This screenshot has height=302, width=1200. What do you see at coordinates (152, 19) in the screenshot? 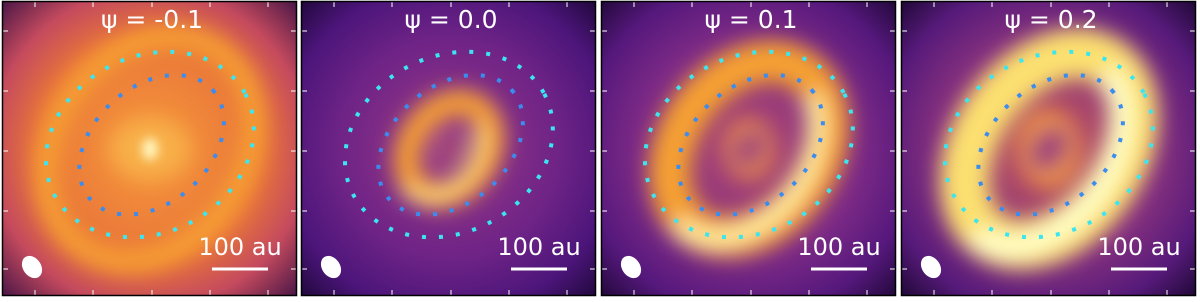
I see `panel-title: ψ = -0.1` at bounding box center [152, 19].